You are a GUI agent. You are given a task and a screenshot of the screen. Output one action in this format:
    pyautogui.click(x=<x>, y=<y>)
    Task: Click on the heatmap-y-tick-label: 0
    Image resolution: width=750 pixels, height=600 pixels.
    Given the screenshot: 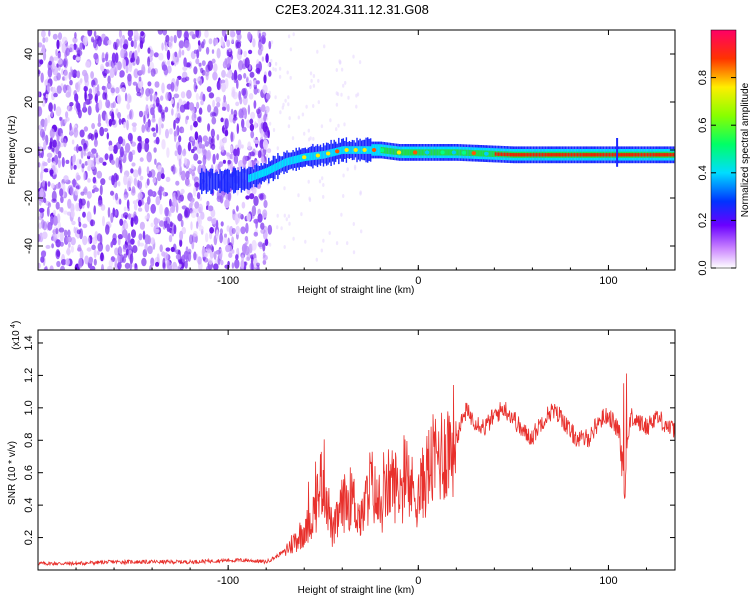 What is the action you would take?
    pyautogui.click(x=29, y=150)
    